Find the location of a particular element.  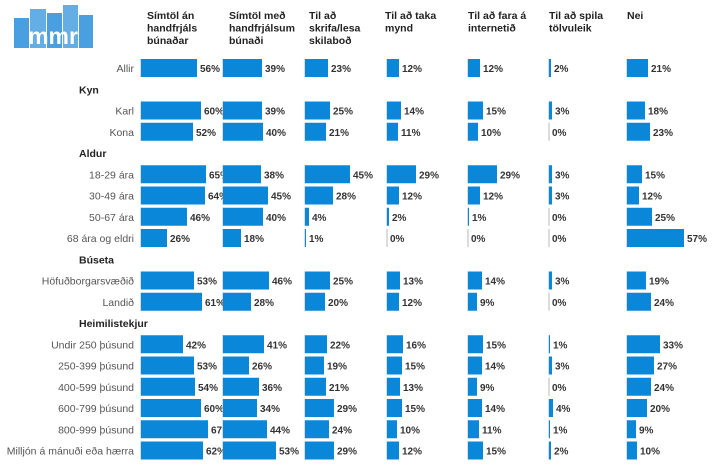

value-label: 4% is located at coordinates (319, 218).